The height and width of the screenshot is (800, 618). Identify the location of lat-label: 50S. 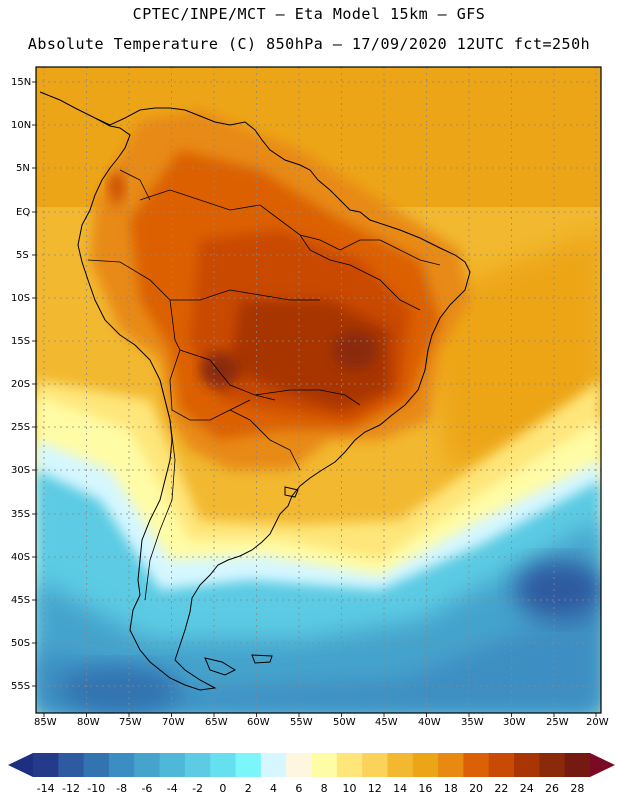
(21, 643).